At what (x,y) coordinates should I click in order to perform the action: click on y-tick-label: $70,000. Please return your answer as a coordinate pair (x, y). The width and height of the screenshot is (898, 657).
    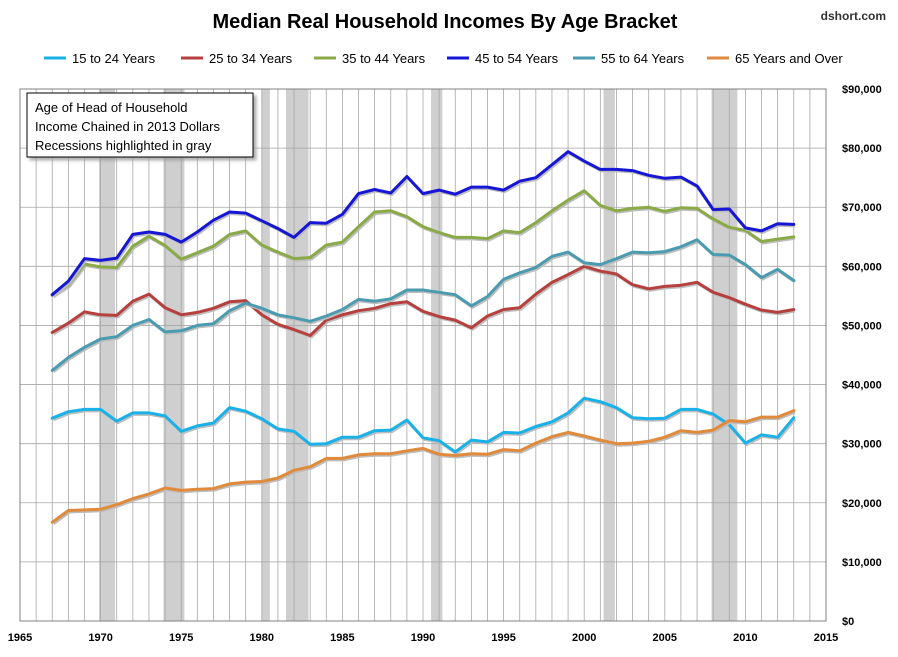
    Looking at the image, I should click on (862, 208).